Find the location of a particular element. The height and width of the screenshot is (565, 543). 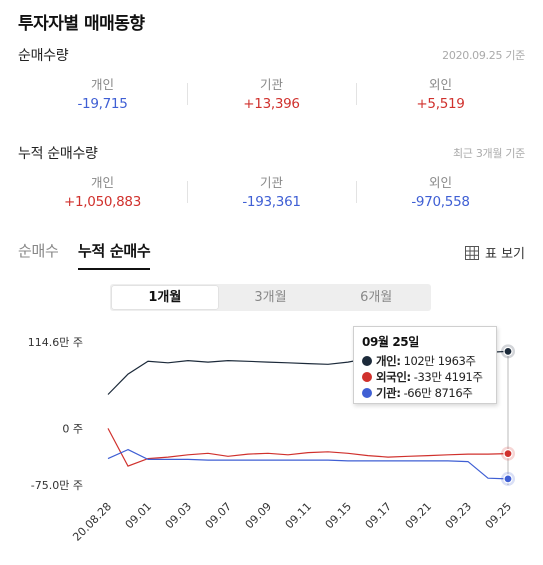

tooltip-value: -66만 8716주 is located at coordinates (438, 393).